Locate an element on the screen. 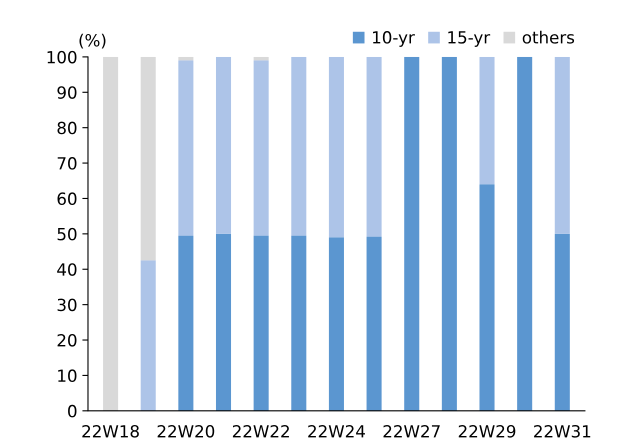 The width and height of the screenshot is (633, 448). x-tick-label: 22W20 is located at coordinates (186, 431).